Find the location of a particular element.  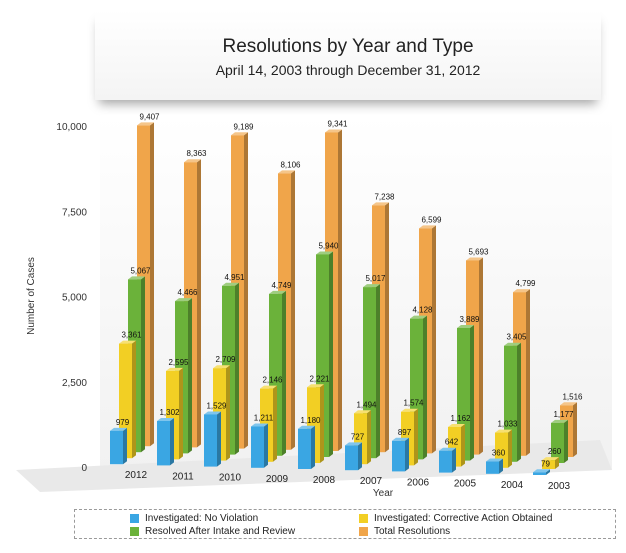

data-label: 4,799 is located at coordinates (525, 283).